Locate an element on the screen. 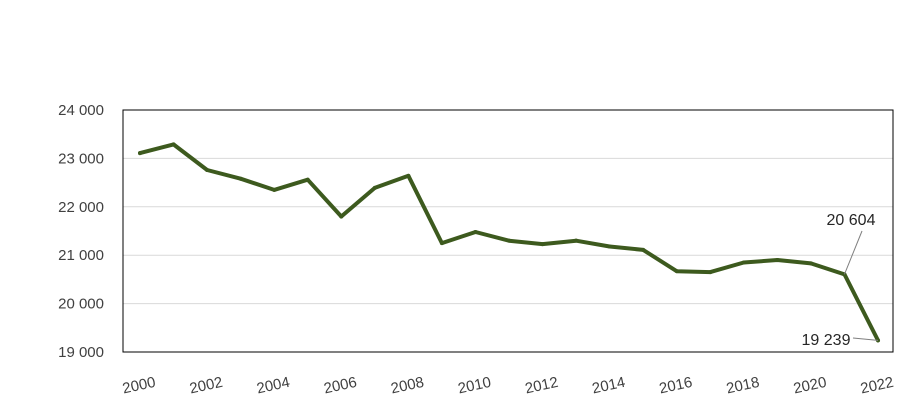  x-tick-label: 2010 is located at coordinates (474, 386).